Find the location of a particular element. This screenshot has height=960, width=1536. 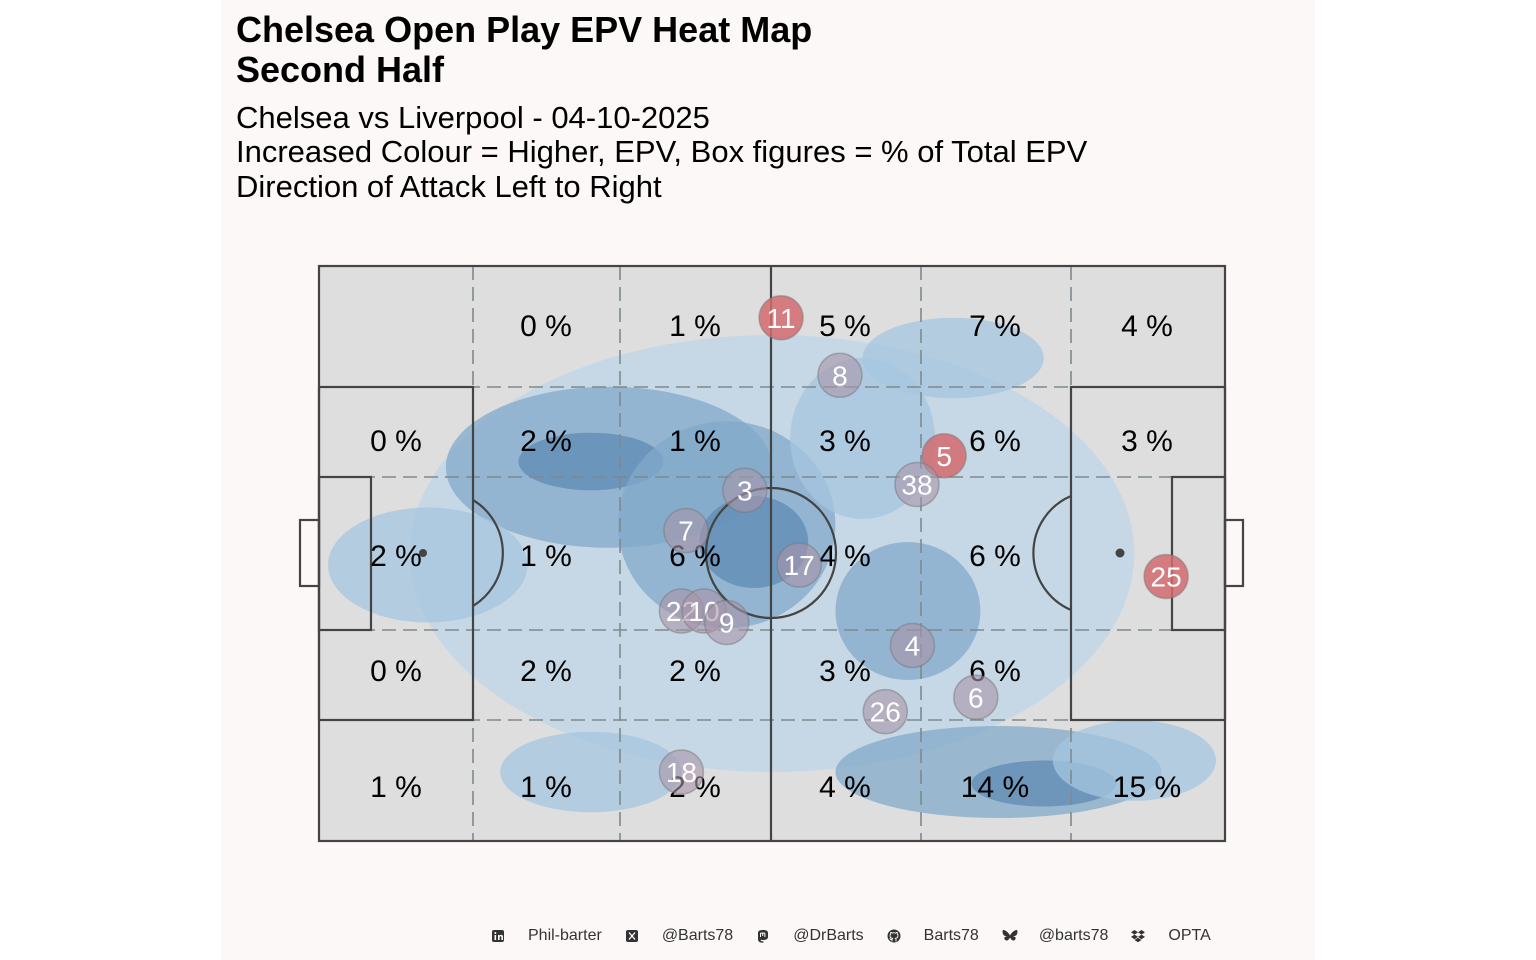

zone-label-r4-c3: 4 % is located at coordinates (845, 787).